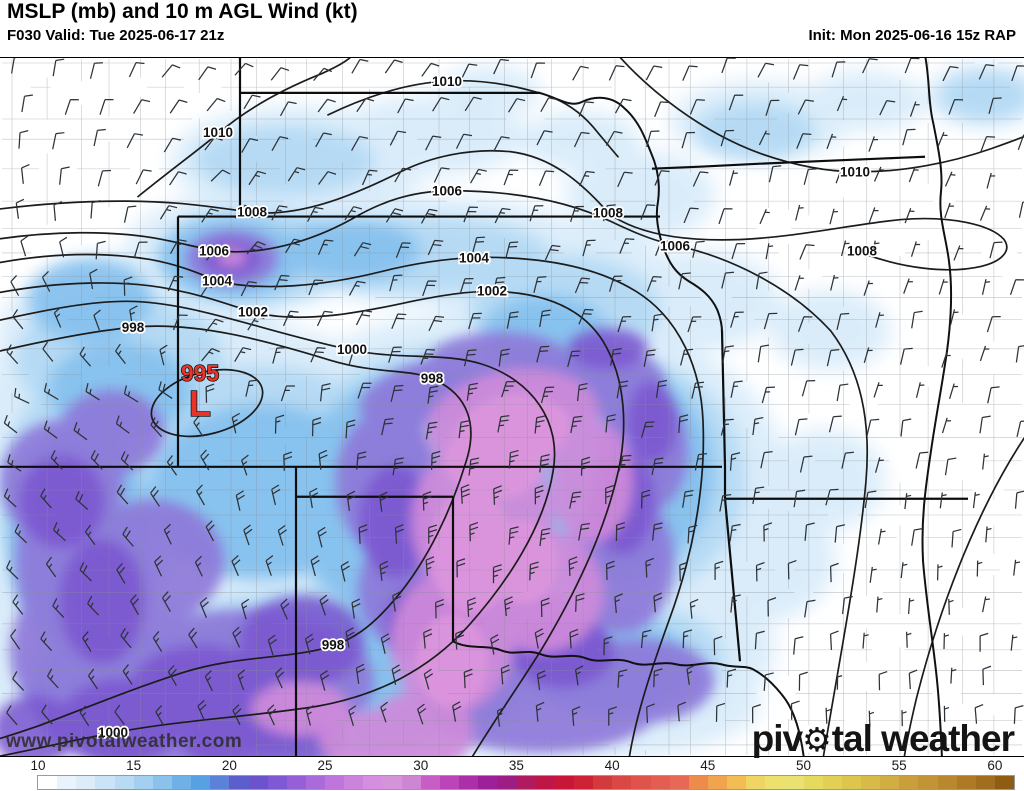  Describe the element at coordinates (116, 35) in the screenshot. I see `forecast-valid-label: F030 Valid: Tue 2025-06-17 21z` at that location.